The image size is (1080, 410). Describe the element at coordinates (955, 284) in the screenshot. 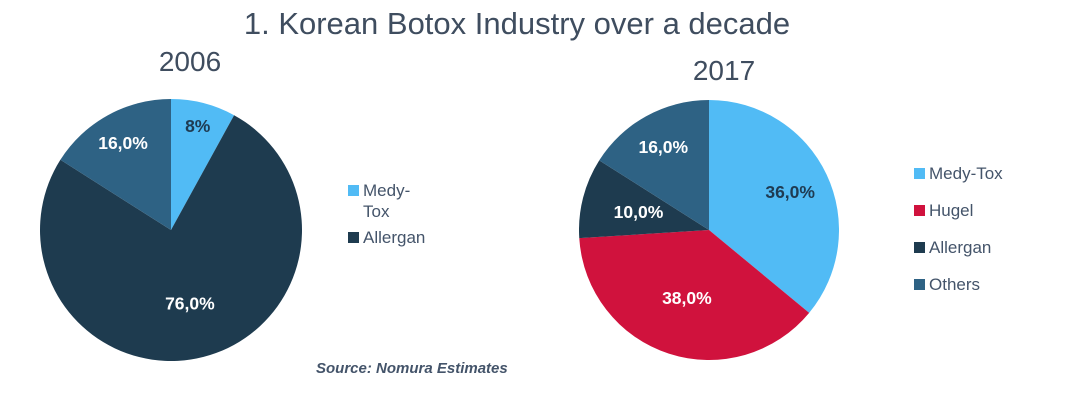

I see `legend-label: Others` at that location.